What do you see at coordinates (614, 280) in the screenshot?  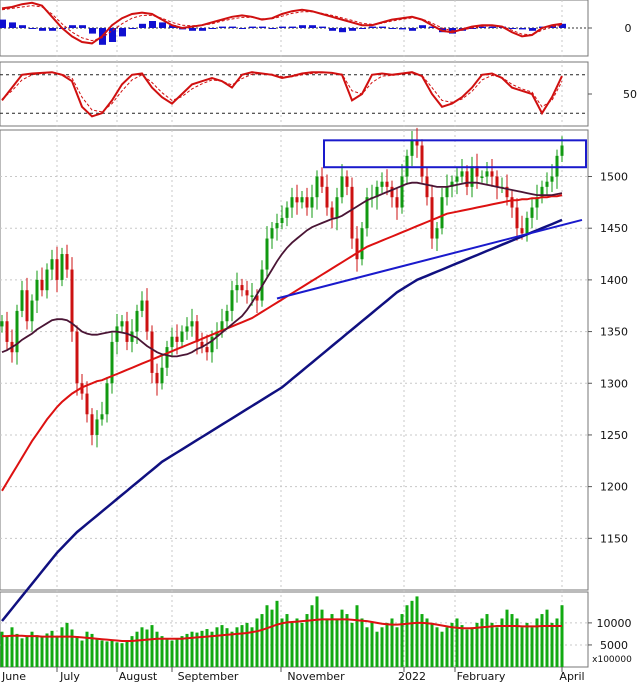 I see `price-y-tick-label: 1400` at bounding box center [614, 280].